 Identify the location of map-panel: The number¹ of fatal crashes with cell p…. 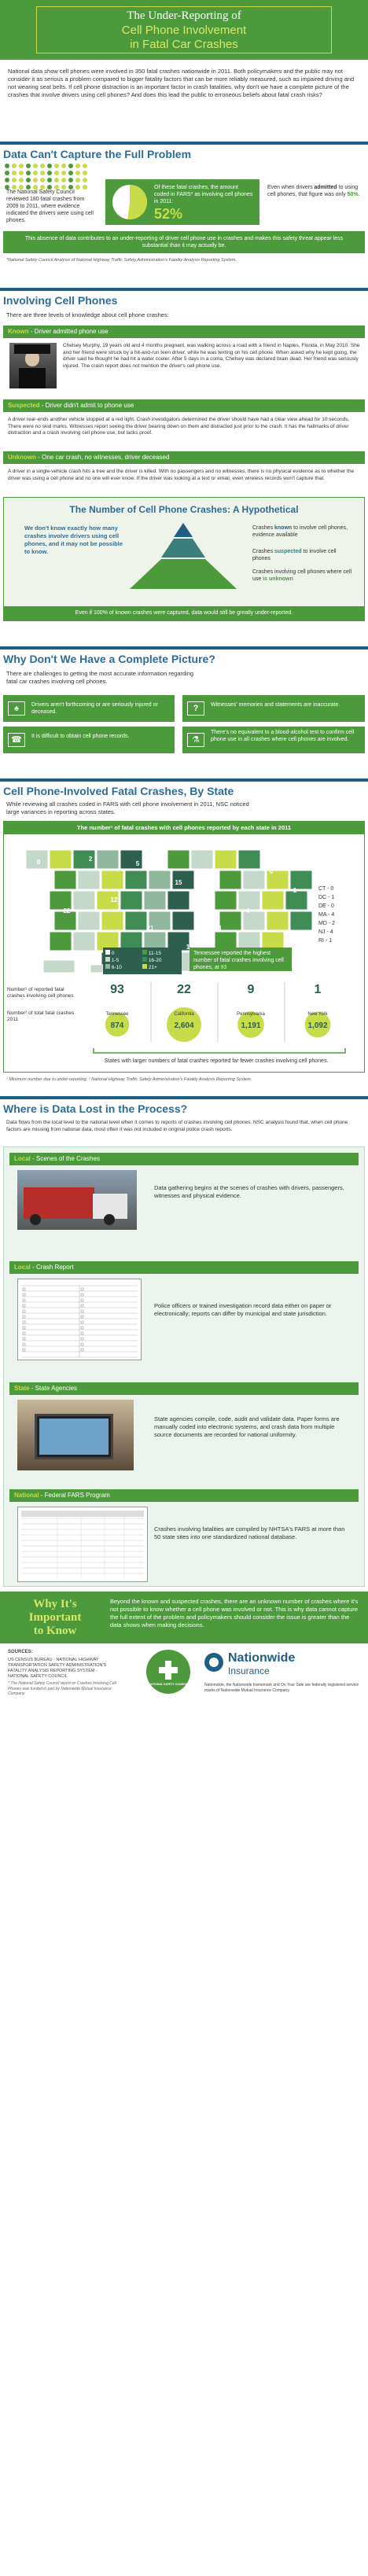
(184, 947).